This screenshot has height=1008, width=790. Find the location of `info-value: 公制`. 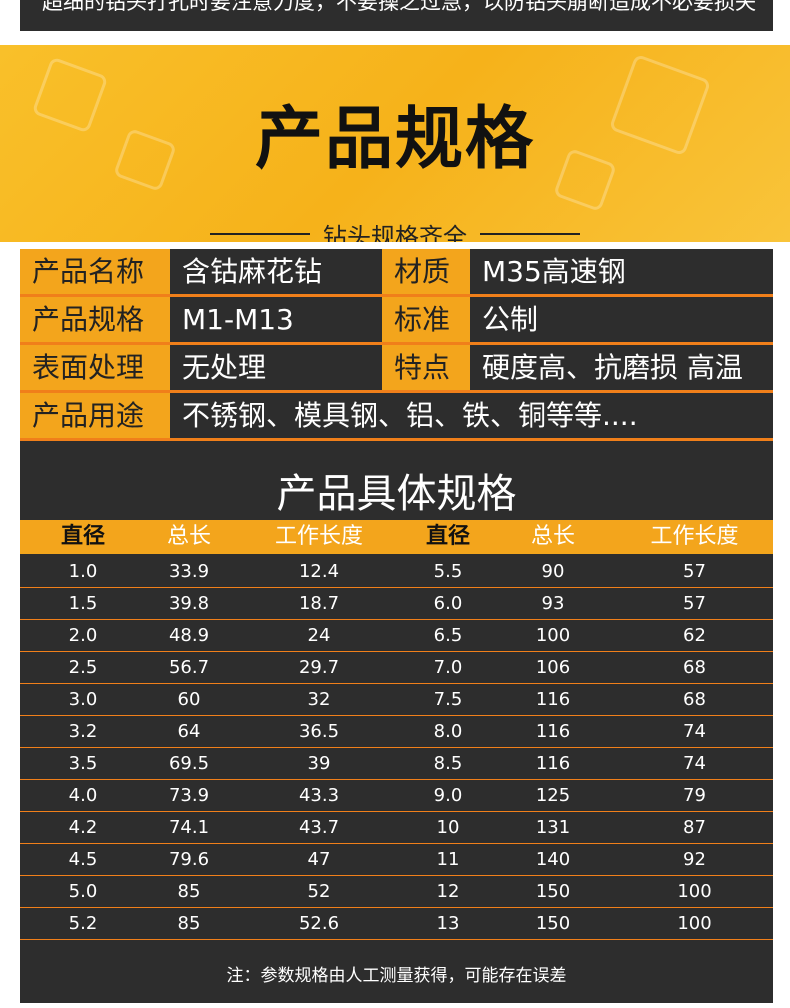

info-value: 公制 is located at coordinates (510, 319).